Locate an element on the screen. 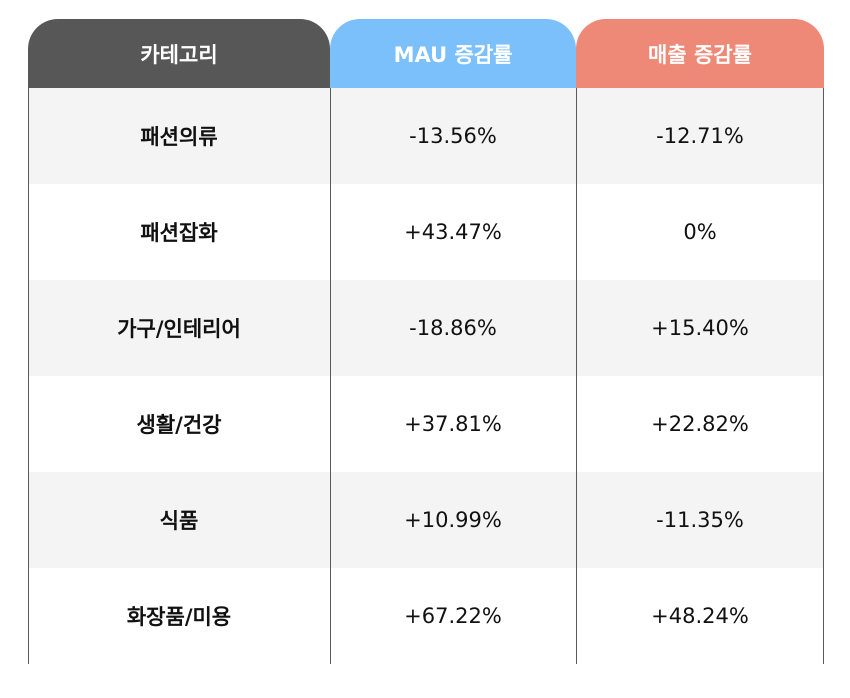 This screenshot has height=698, width=850. mau-growth-cell: +10.99% is located at coordinates (453, 520).